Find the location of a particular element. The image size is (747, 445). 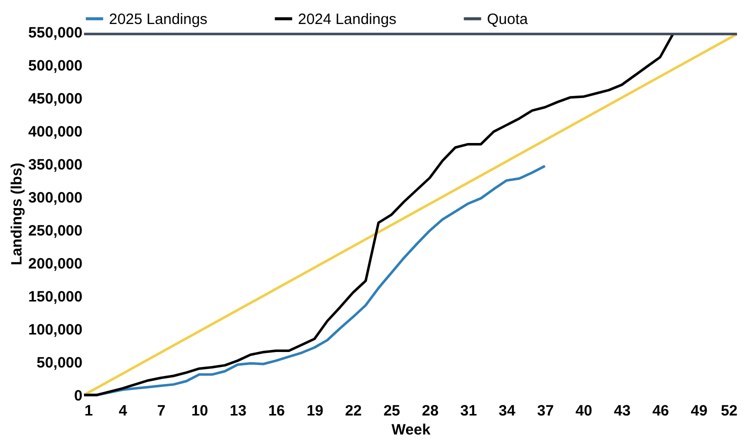

legend-label: 2025 Landings is located at coordinates (158, 19).